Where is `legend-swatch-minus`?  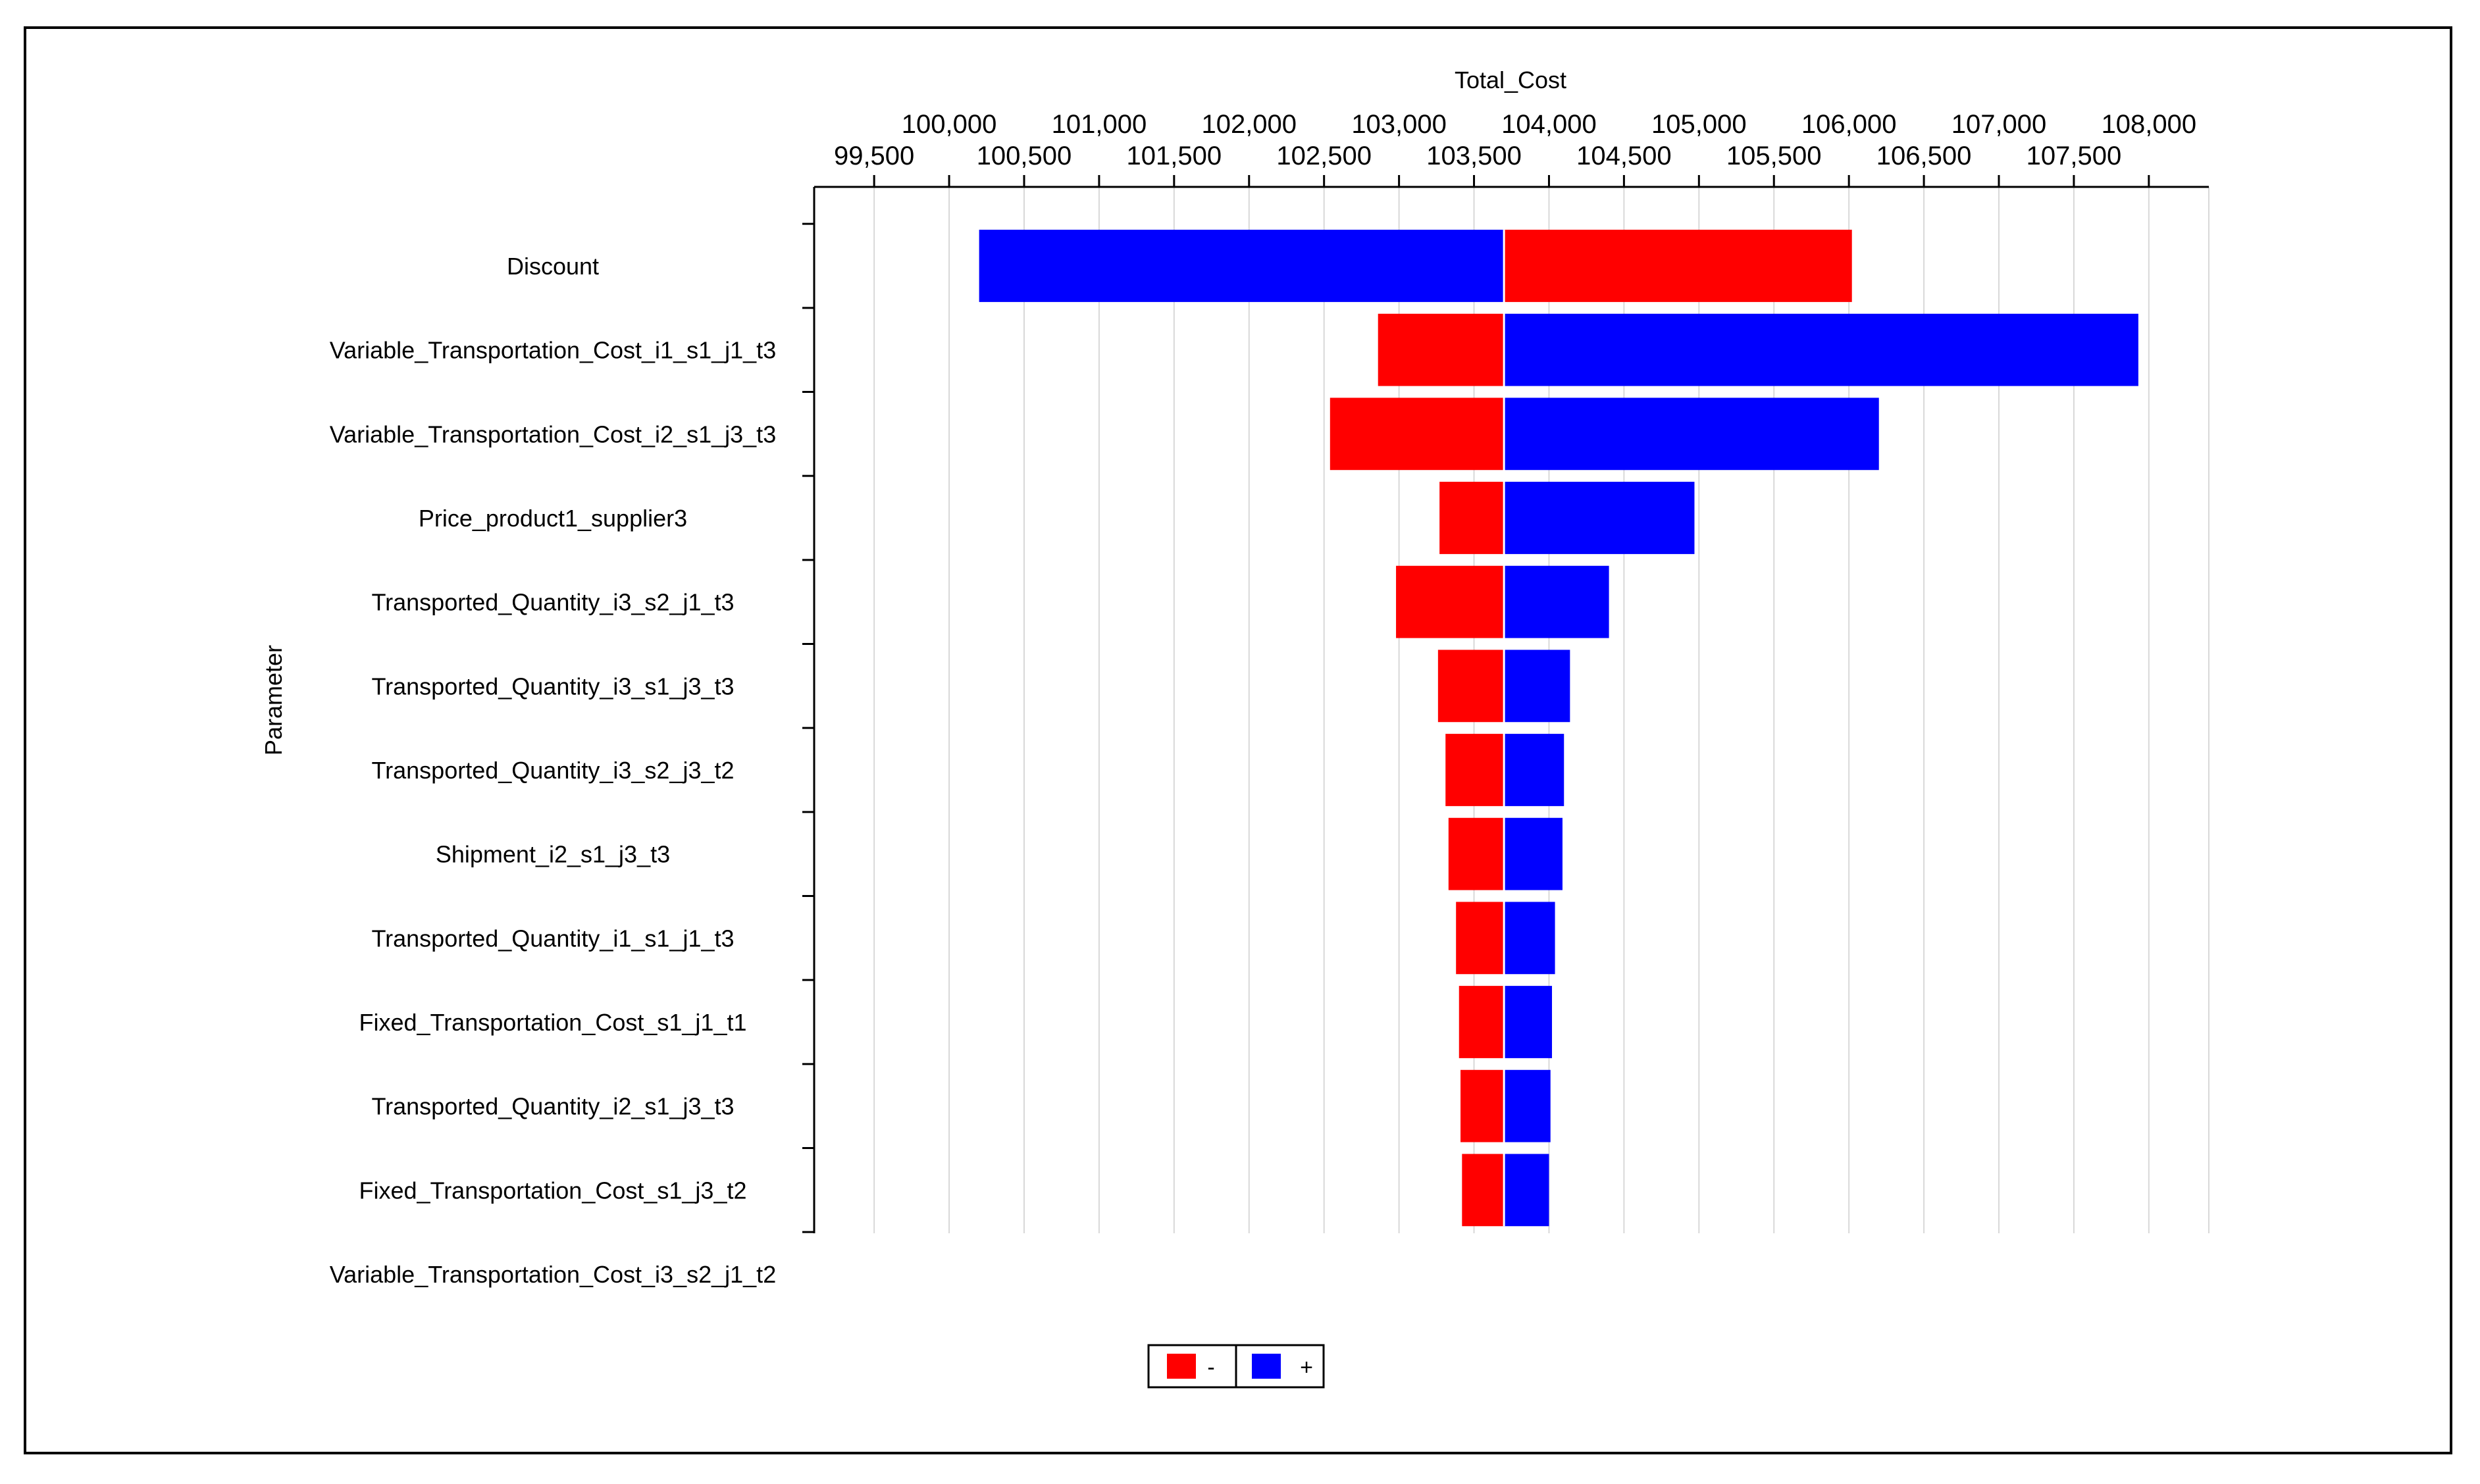 legend-swatch-minus is located at coordinates (1181, 1366).